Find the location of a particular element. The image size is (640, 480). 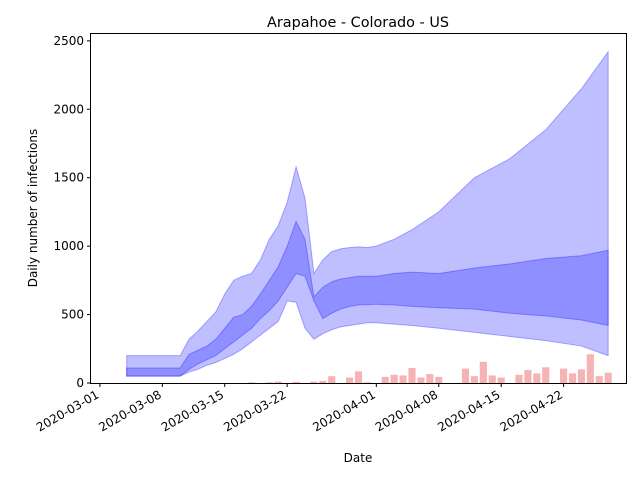

x-axis-title: Date is located at coordinates (358, 458).